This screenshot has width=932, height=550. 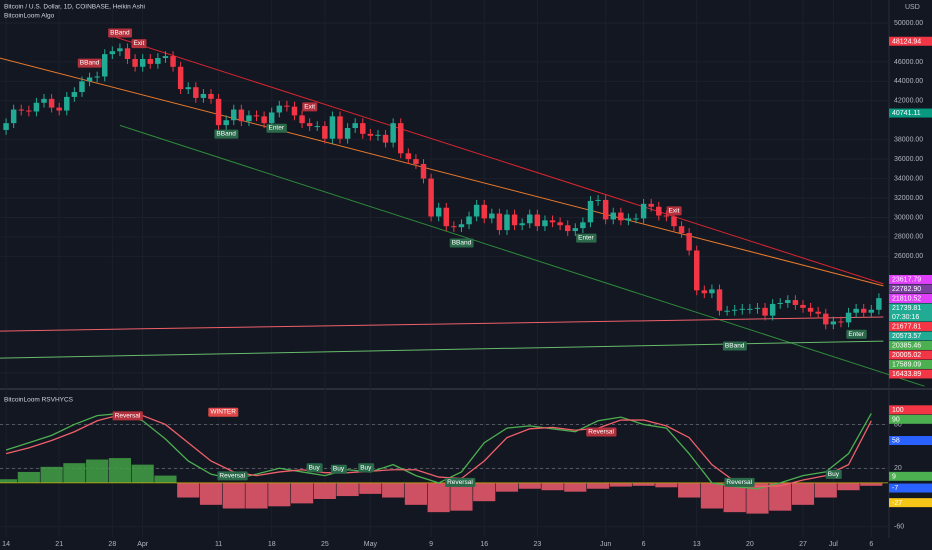 I want to click on y-tick-label: 44000.00, so click(x=908, y=81).